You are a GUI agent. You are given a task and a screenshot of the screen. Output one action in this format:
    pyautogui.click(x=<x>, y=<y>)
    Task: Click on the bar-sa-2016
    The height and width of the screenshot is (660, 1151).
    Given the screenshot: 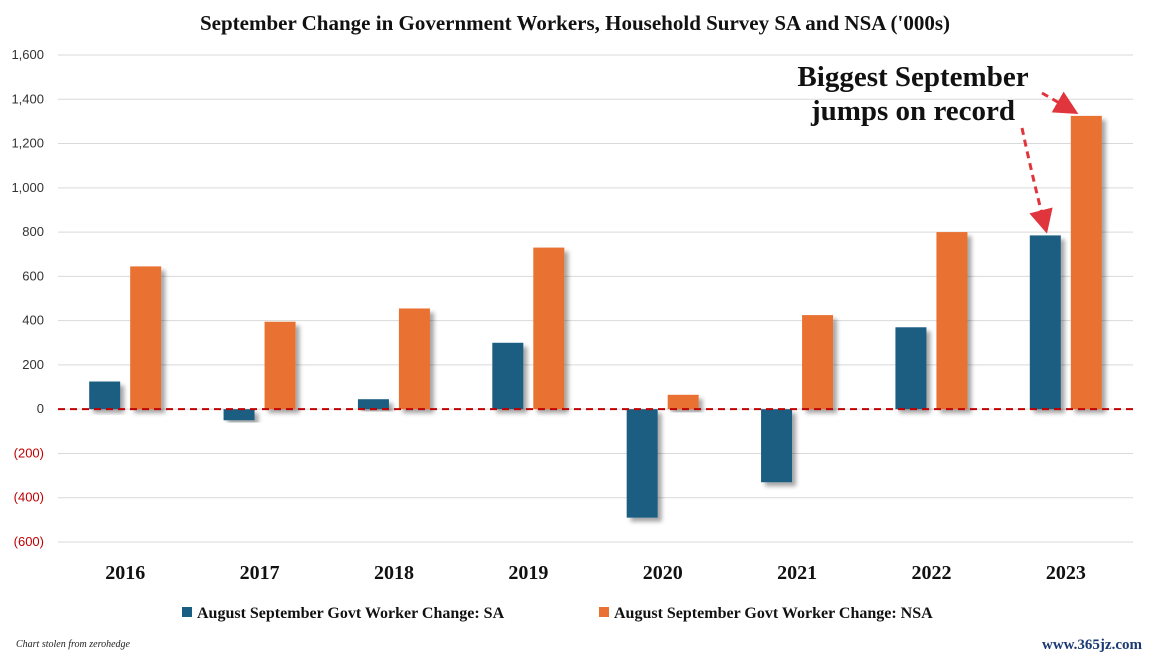 What is the action you would take?
    pyautogui.click(x=105, y=395)
    